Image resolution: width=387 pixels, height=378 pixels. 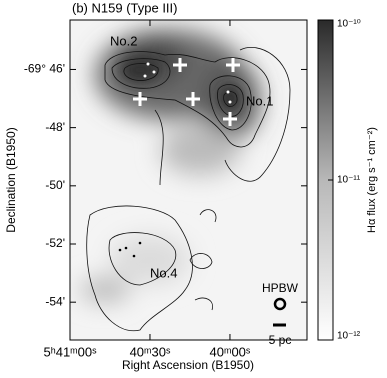 I want to click on colorbar-label: Hα flux (erg s⁻¹ cm⁻²), so click(x=372, y=180).